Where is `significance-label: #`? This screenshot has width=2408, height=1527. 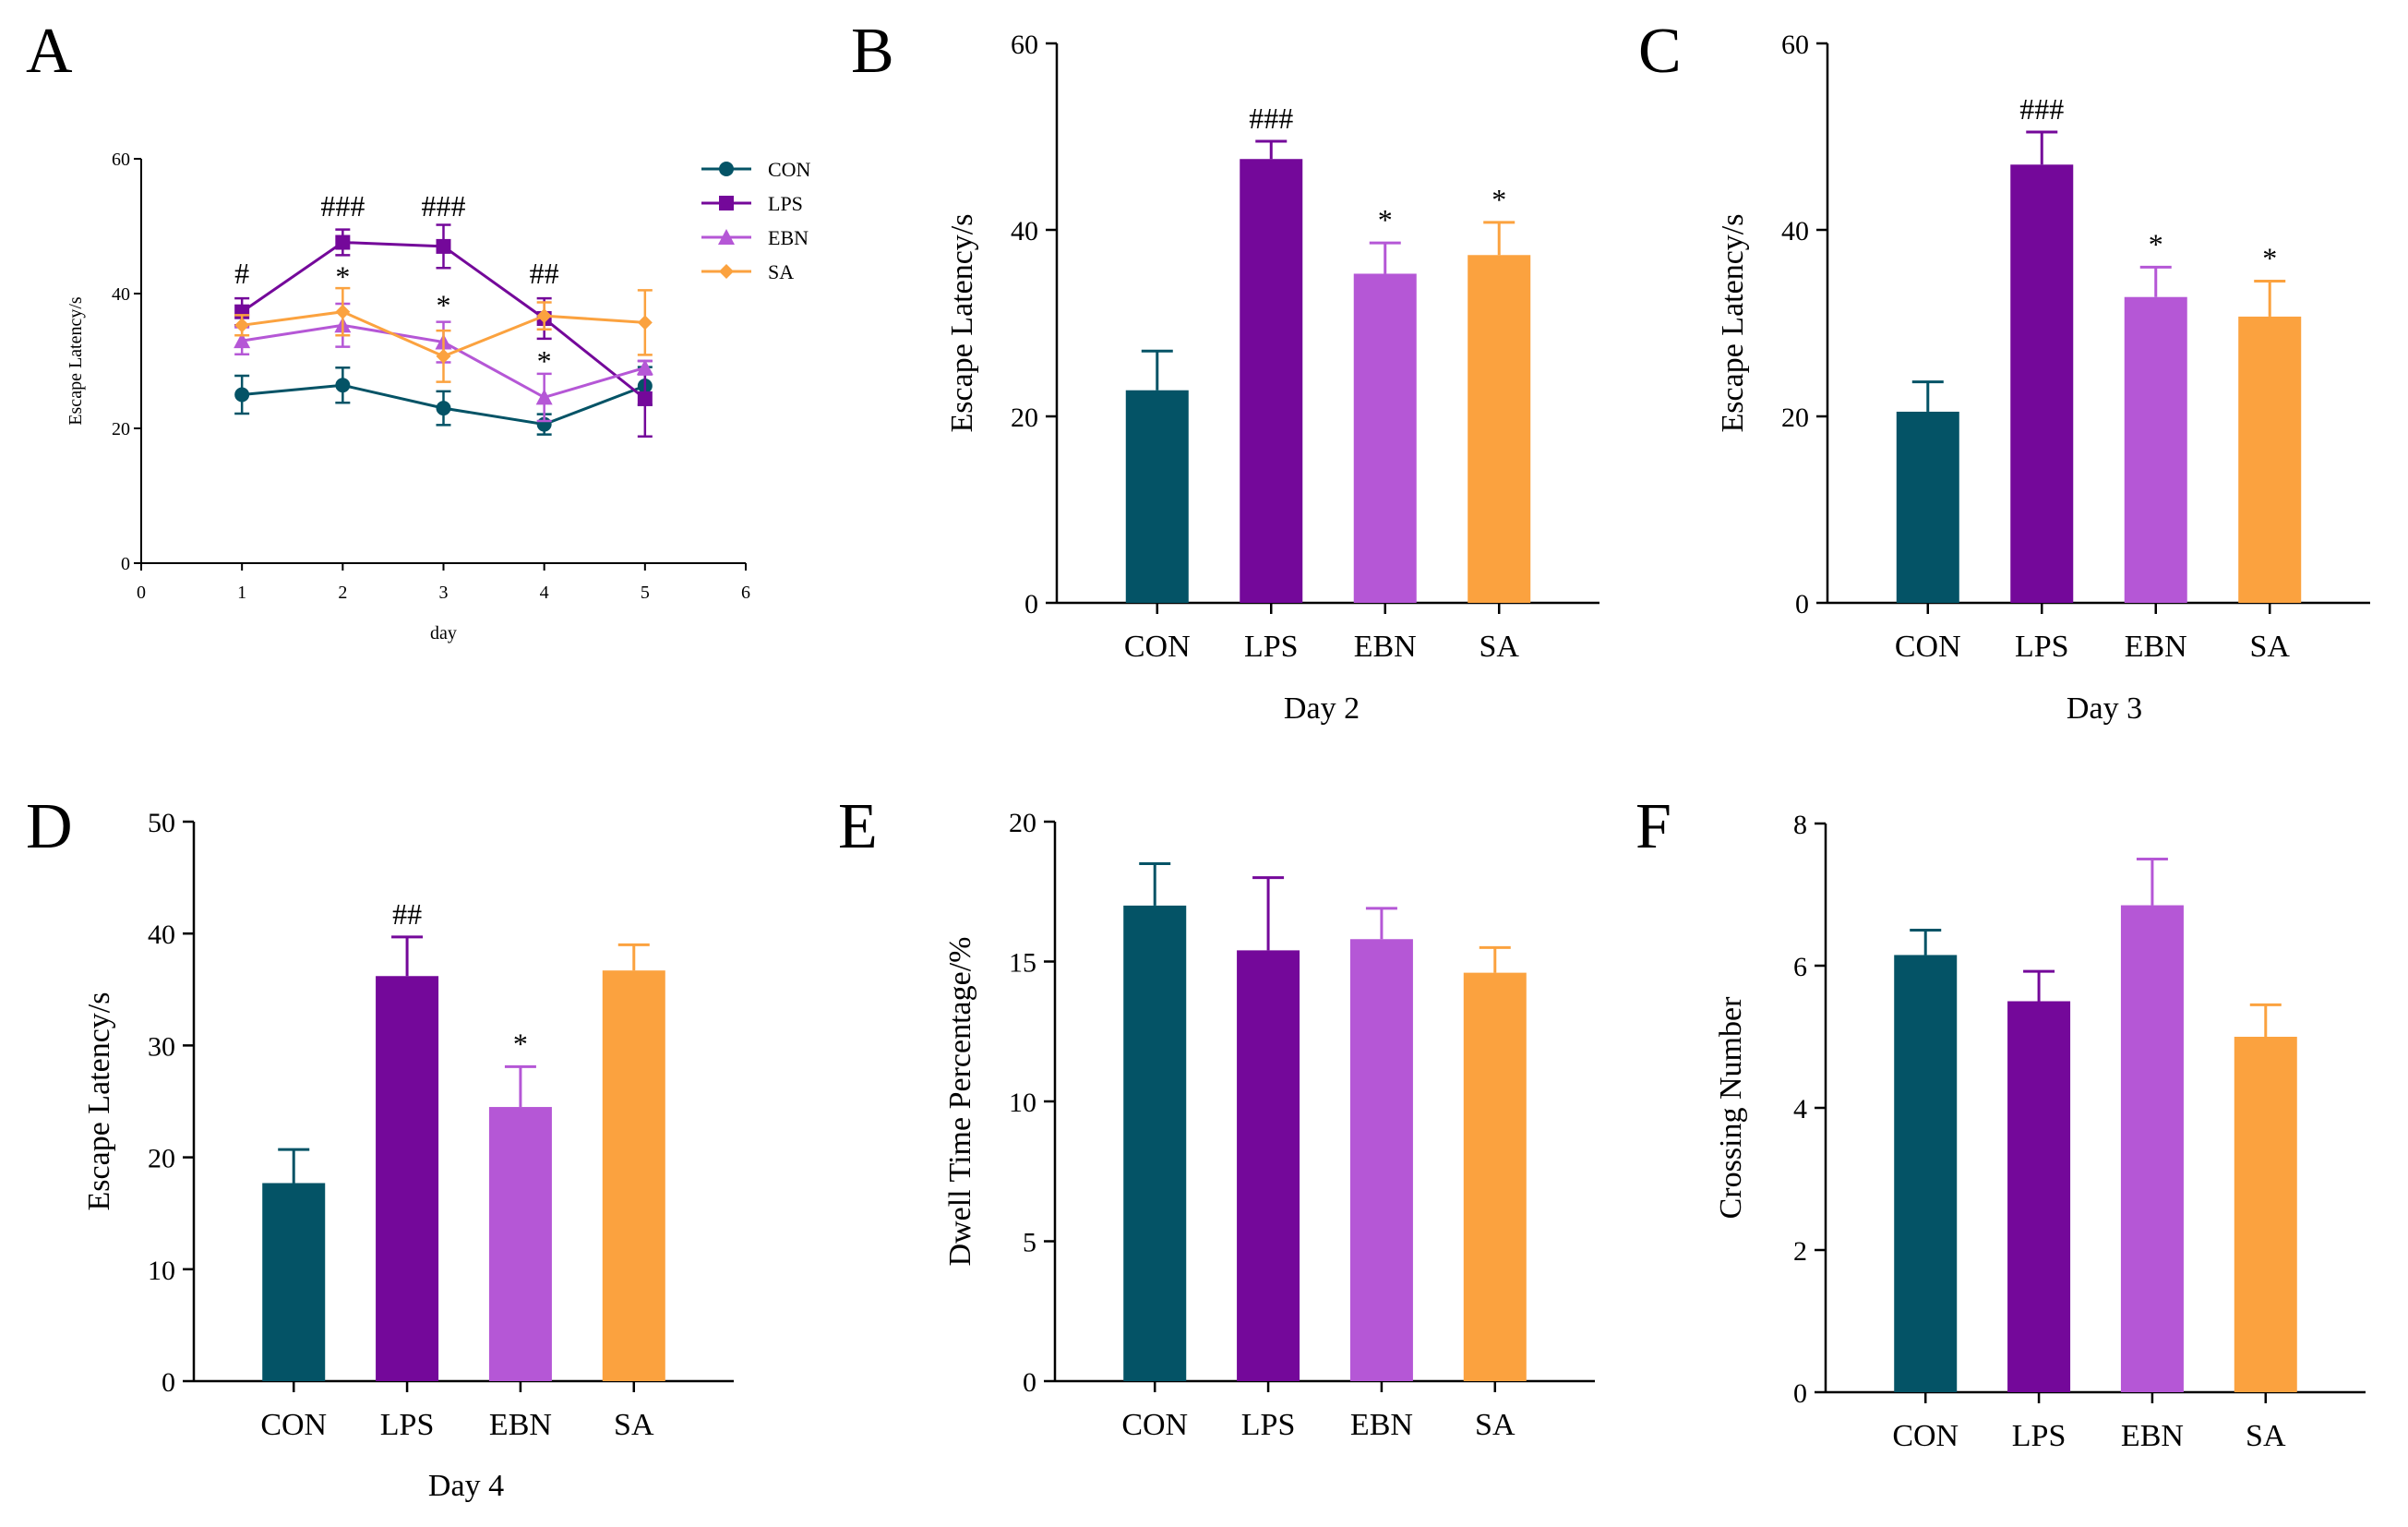
significance-label: # is located at coordinates (241, 273).